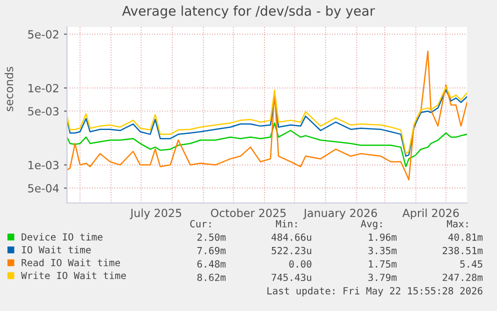 This screenshot has width=497, height=311. What do you see at coordinates (267, 145) in the screenshot?
I see `line-series` at bounding box center [267, 145].